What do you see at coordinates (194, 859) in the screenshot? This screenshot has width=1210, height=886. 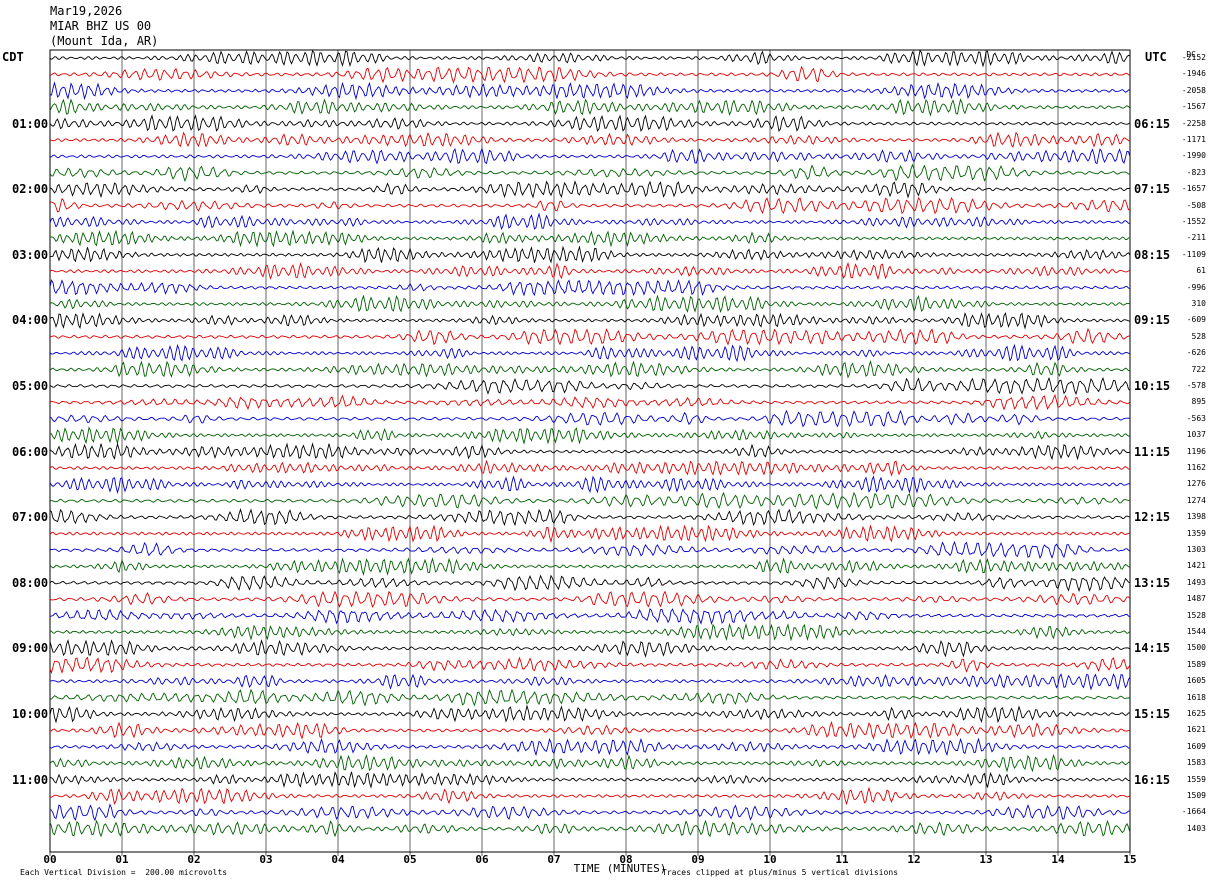 I see `x-tick-label: 02` at bounding box center [194, 859].